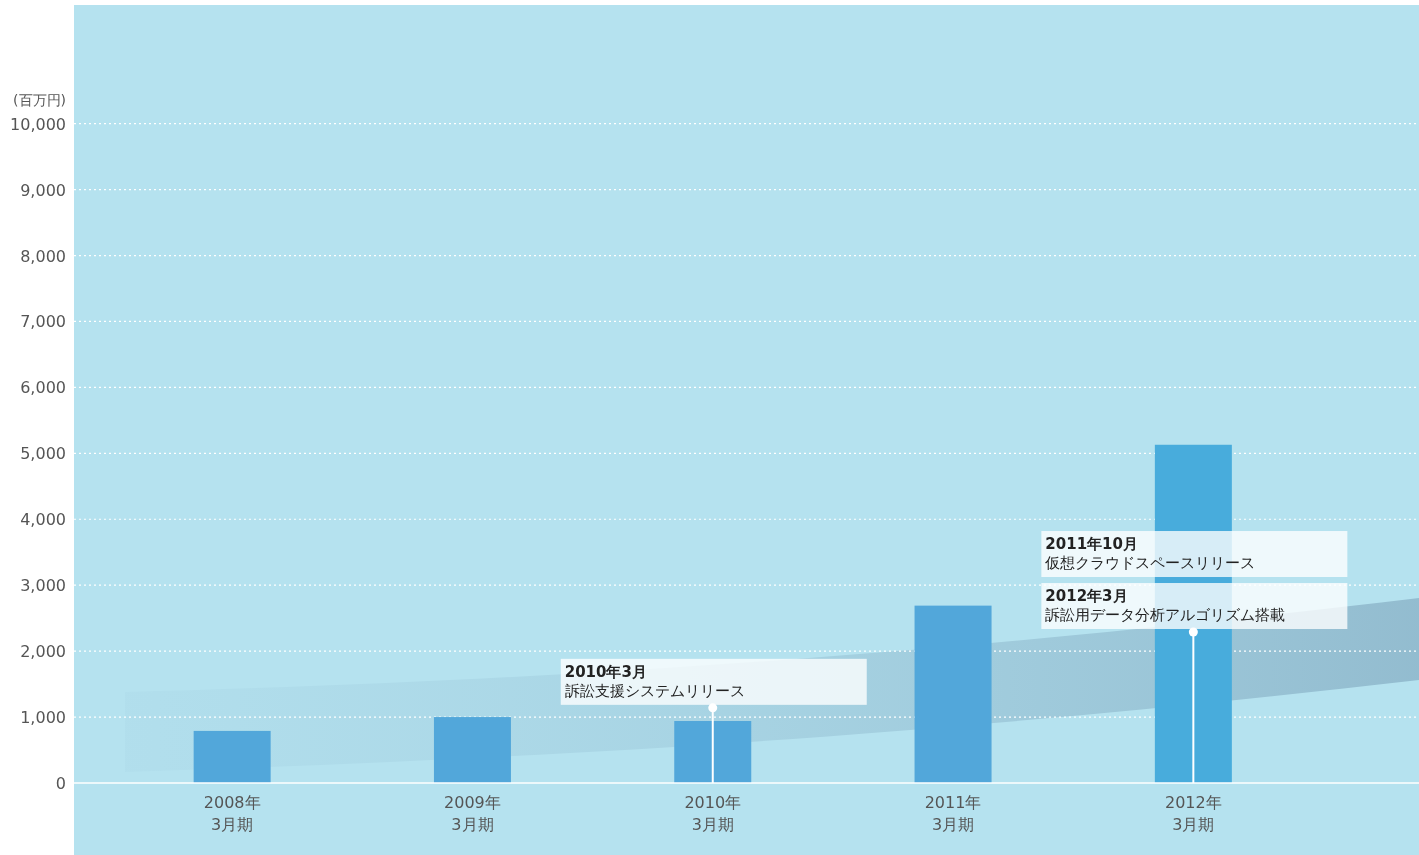 The width and height of the screenshot is (1419, 855). I want to click on y-tick-label: 6,000, so click(43, 388).